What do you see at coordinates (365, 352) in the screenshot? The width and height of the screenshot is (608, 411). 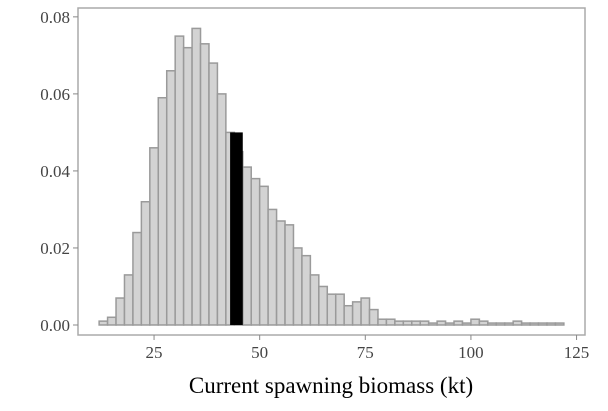 I see `x-tick-label: 75` at bounding box center [365, 352].